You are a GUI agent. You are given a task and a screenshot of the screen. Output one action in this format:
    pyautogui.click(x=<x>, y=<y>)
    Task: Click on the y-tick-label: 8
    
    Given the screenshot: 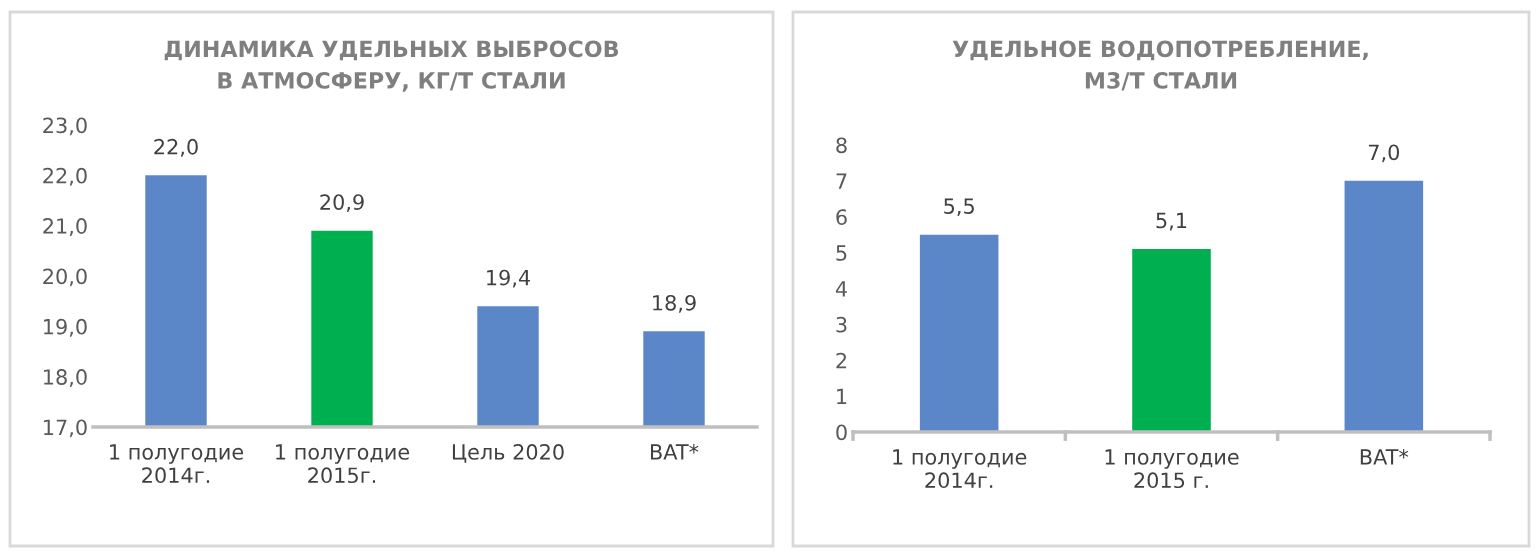 What is the action you would take?
    pyautogui.click(x=841, y=145)
    